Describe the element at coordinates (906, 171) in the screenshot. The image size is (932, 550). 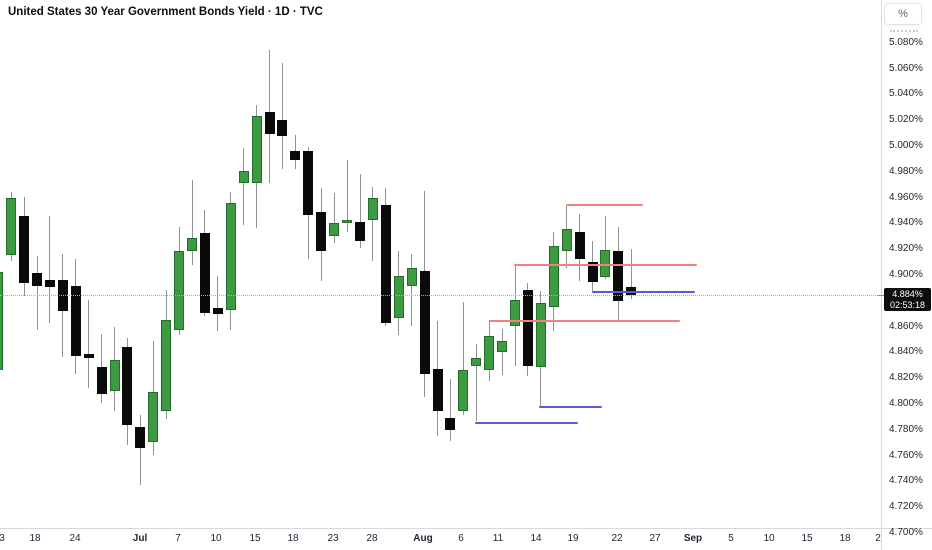
I see `price-tick-label: 4.980%` at that location.